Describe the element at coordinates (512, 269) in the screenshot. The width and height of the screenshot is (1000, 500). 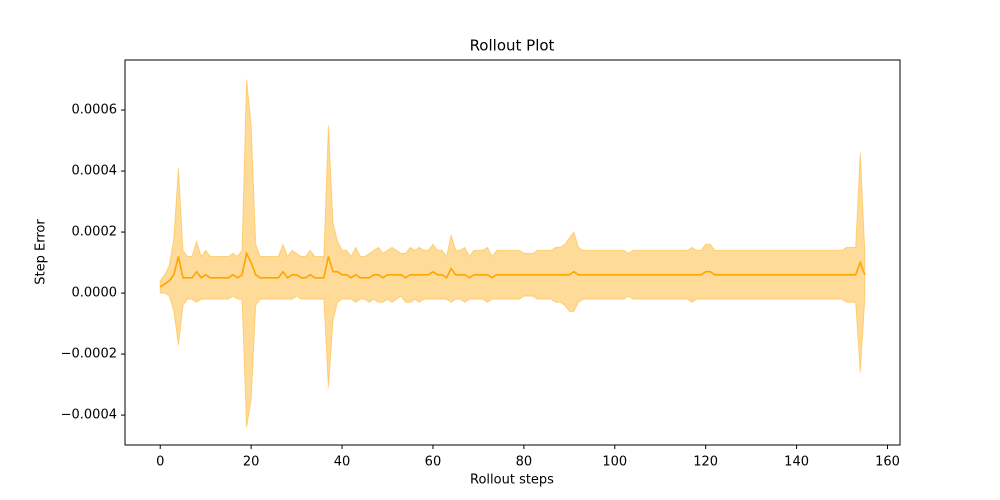
I see `mean-line` at that location.